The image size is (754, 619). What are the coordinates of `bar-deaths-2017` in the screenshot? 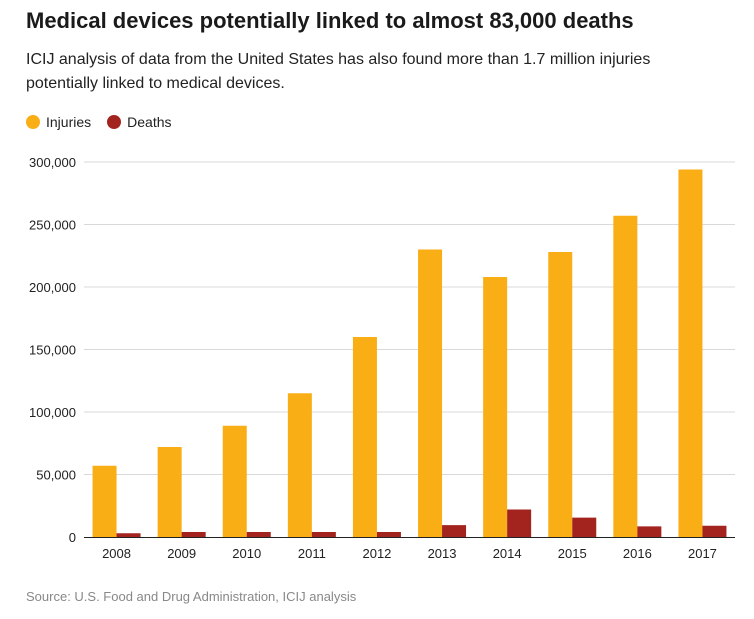 It's located at (714, 531).